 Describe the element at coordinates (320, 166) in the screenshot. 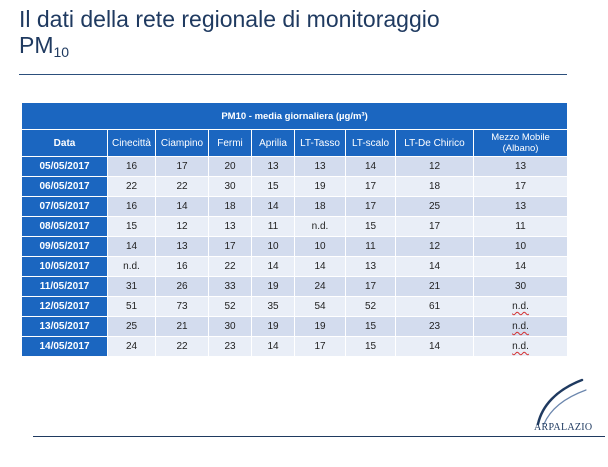

I see `cell-lt-tasso: 13` at that location.